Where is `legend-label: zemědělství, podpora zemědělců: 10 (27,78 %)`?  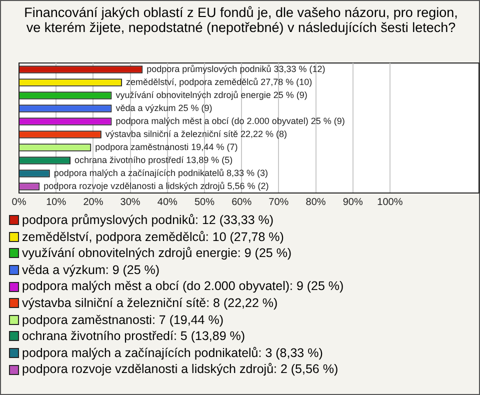 legend-label: zemědělství, podpora zemědělců: 10 (27,78 %) is located at coordinates (153, 237).